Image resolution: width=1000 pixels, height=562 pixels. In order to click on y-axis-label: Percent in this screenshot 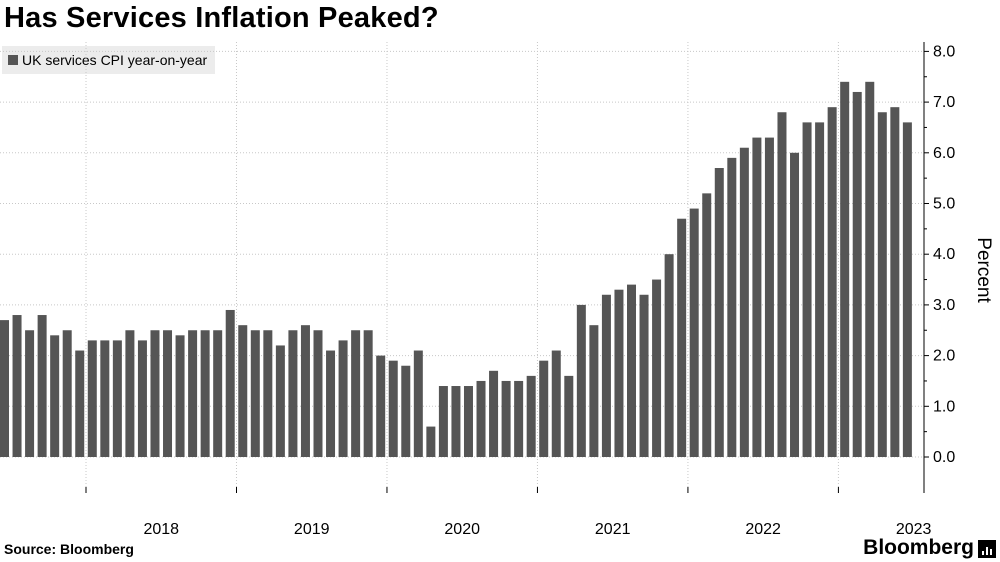, I will do `click(983, 270)`.